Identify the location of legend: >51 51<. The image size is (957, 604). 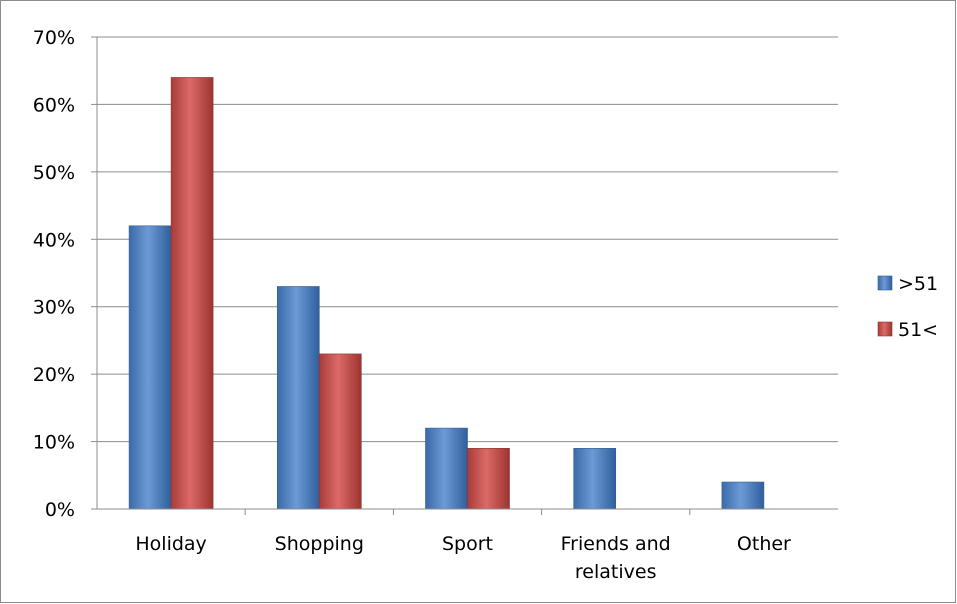
(907, 307).